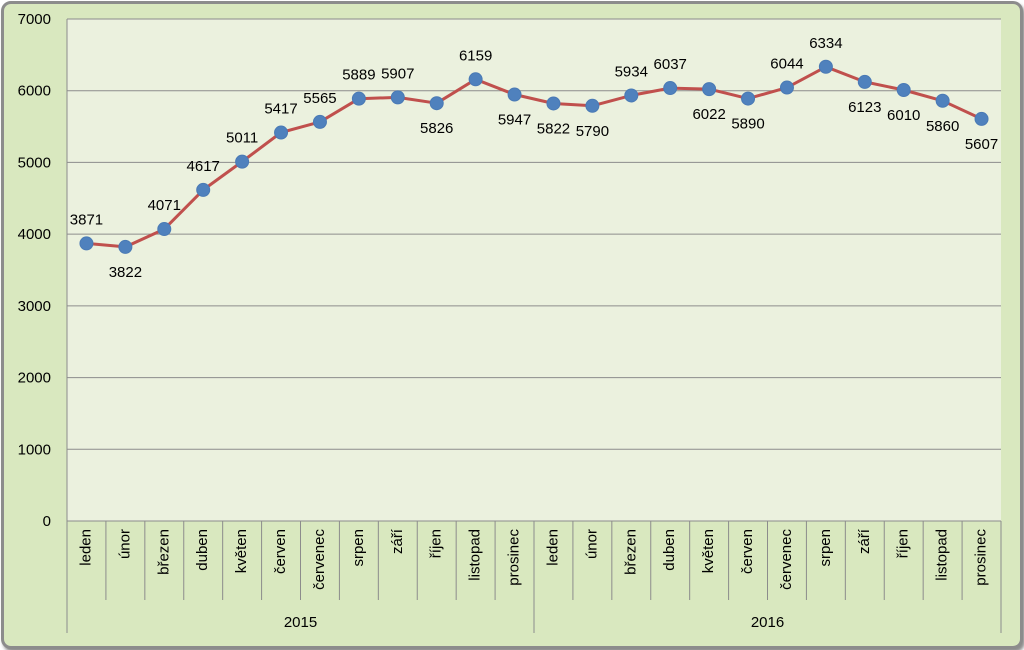 Image resolution: width=1024 pixels, height=650 pixels. Describe the element at coordinates (436, 128) in the screenshot. I see `data-label: 5826` at that location.